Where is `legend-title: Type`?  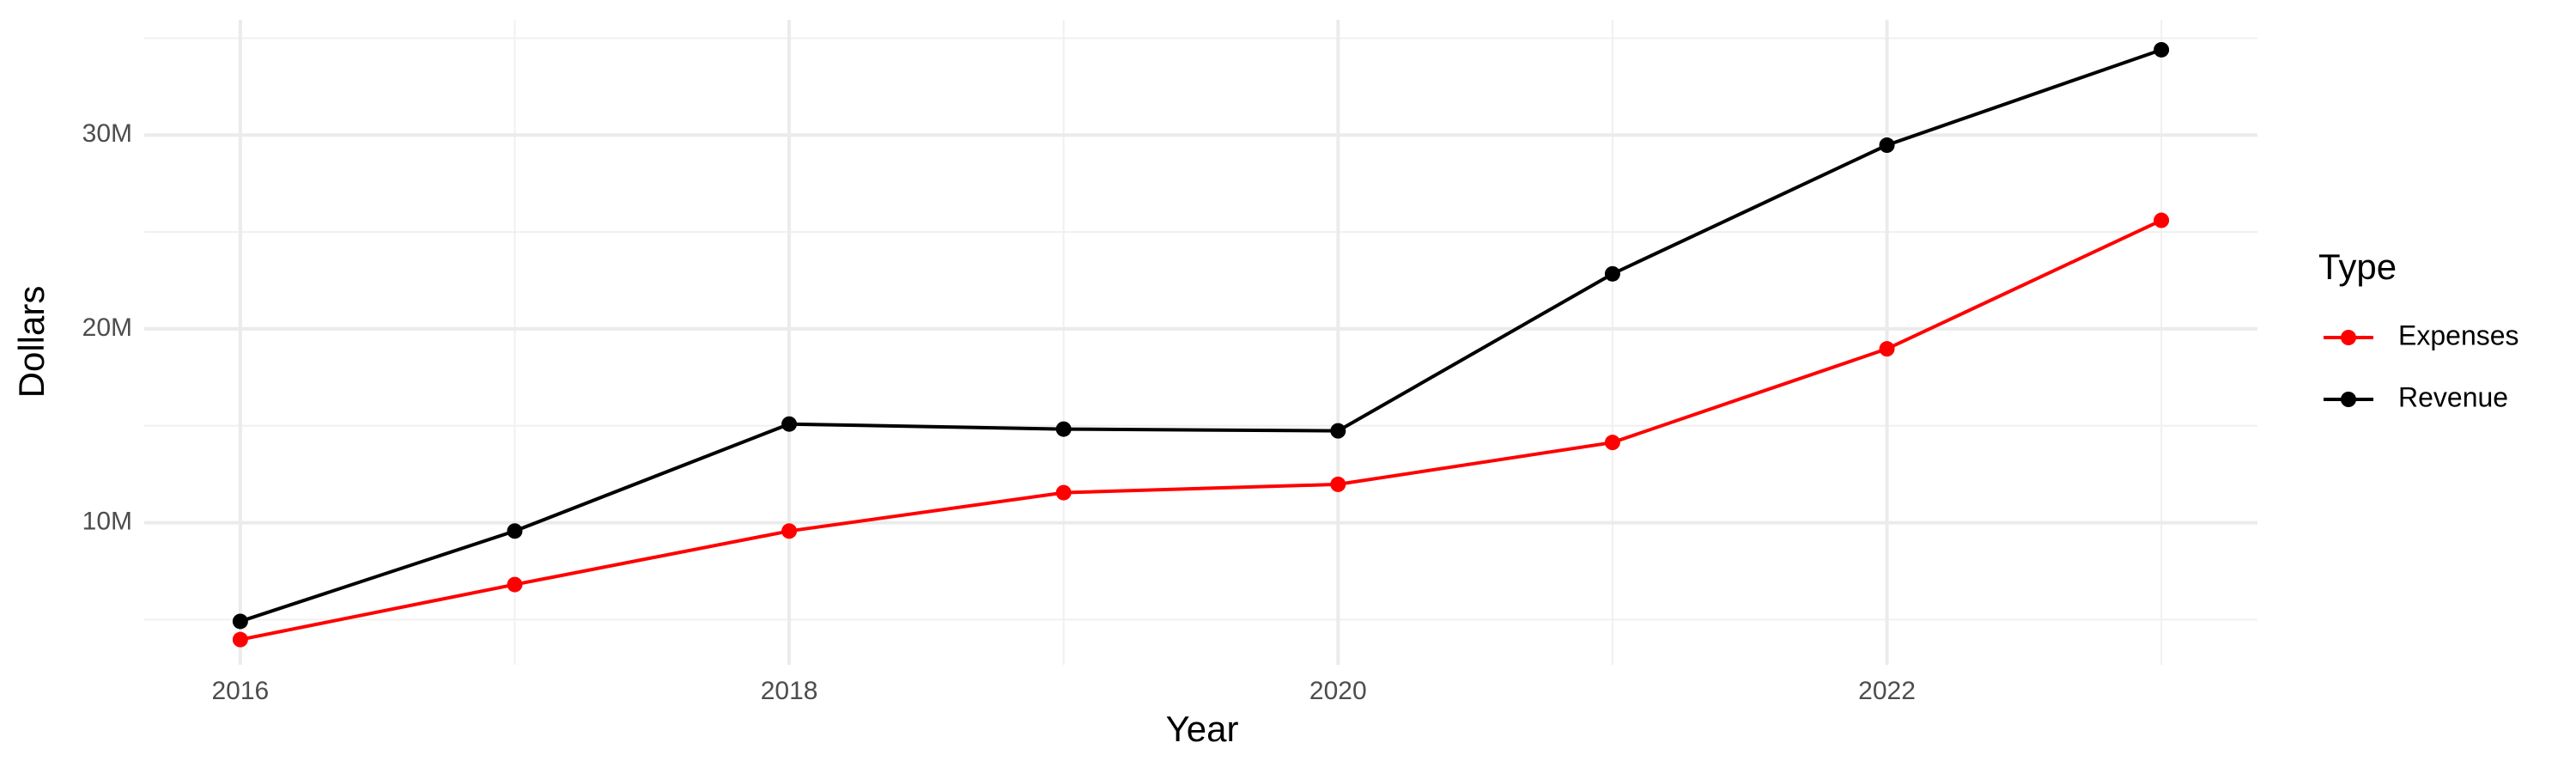 legend-title: Type is located at coordinates (2357, 267).